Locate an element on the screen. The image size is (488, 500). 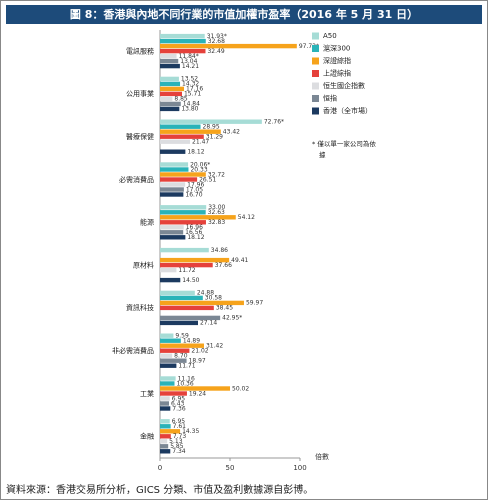
value-label: 10.36 is located at coordinates (185, 383).